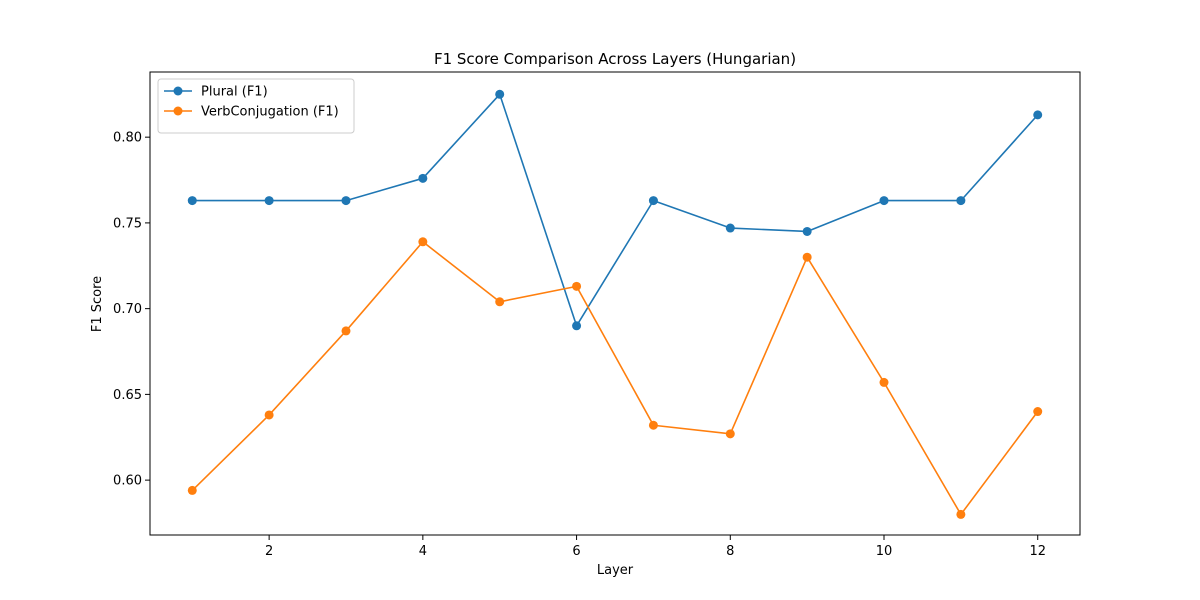 The image size is (1200, 600). I want to click on x-tick-label: 2, so click(269, 551).